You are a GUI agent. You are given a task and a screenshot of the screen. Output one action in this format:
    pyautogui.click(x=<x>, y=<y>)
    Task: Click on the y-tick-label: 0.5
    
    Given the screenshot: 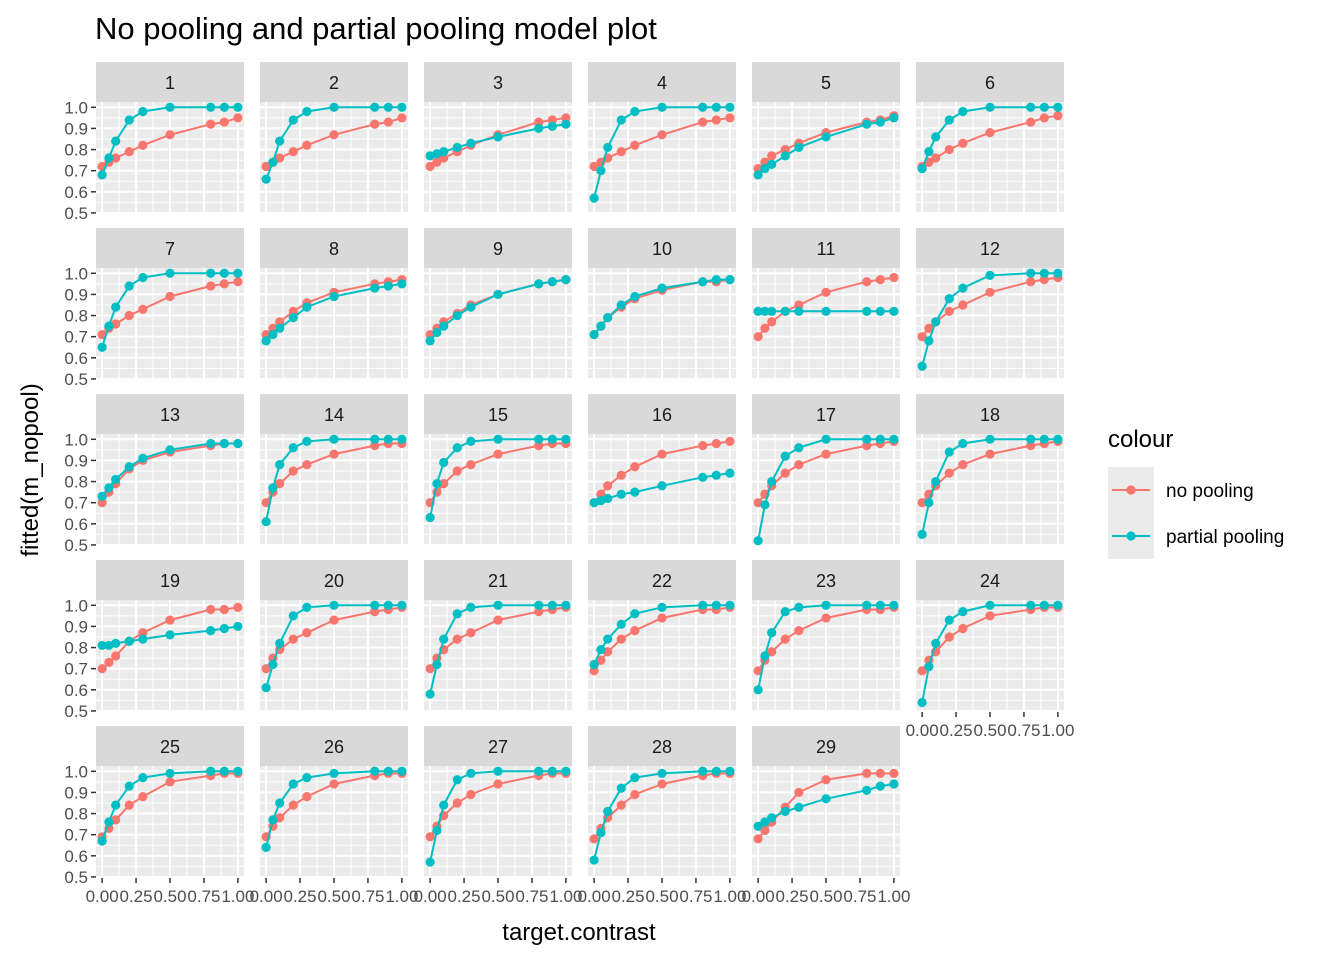 What is the action you would take?
    pyautogui.click(x=76, y=545)
    